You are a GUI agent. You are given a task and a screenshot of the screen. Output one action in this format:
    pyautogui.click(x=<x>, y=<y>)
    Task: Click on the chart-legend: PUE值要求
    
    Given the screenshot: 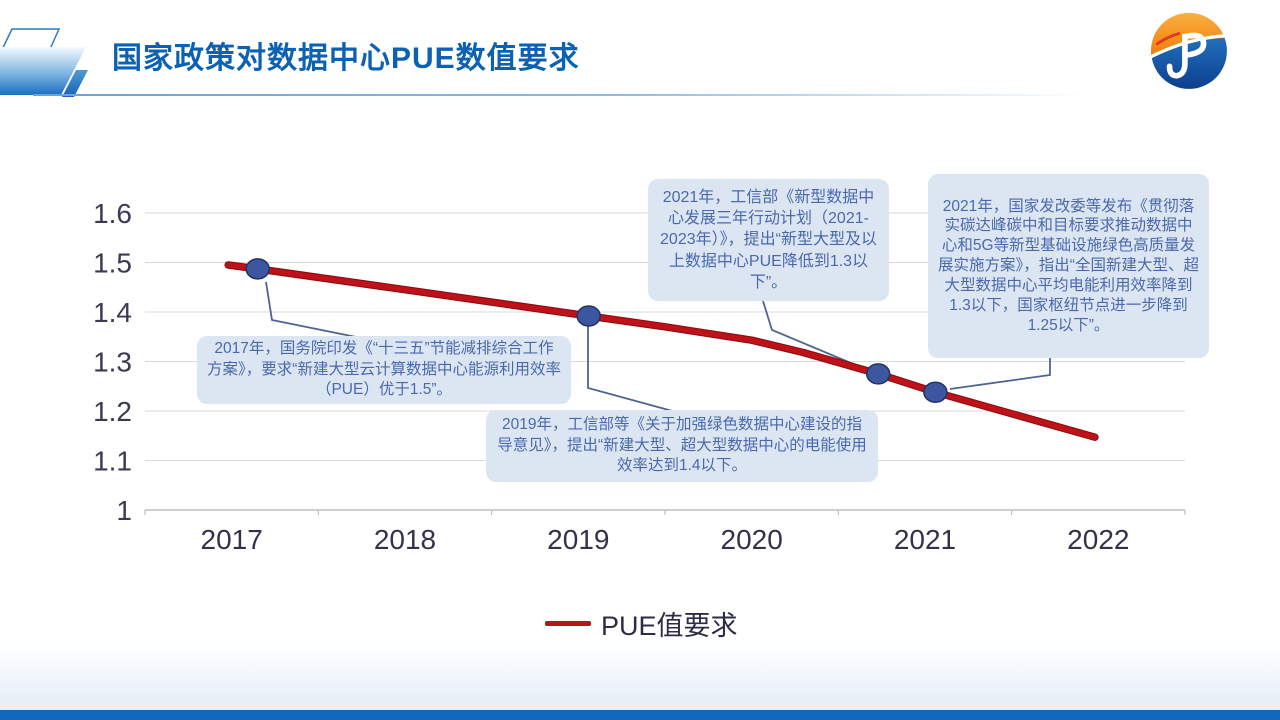 What is the action you would take?
    pyautogui.click(x=641, y=623)
    